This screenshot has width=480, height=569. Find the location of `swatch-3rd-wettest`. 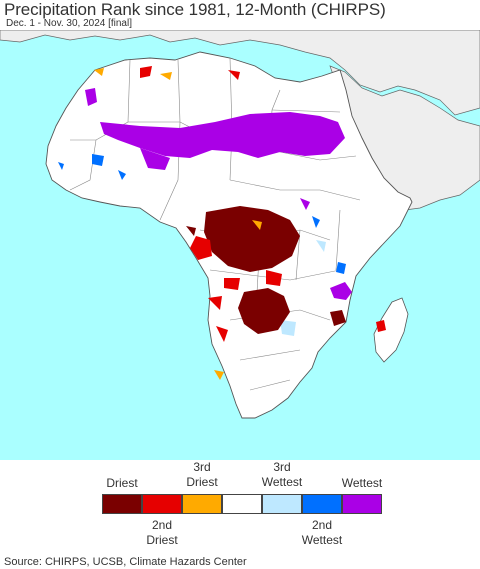

swatch-3rd-wettest is located at coordinates (282, 504).